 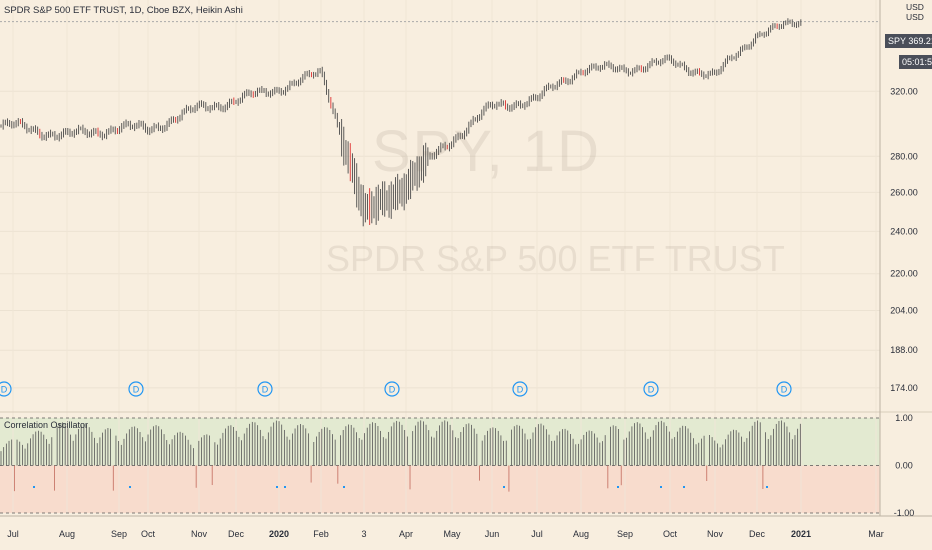 I want to click on price-axis-label: 320.00, so click(x=904, y=91).